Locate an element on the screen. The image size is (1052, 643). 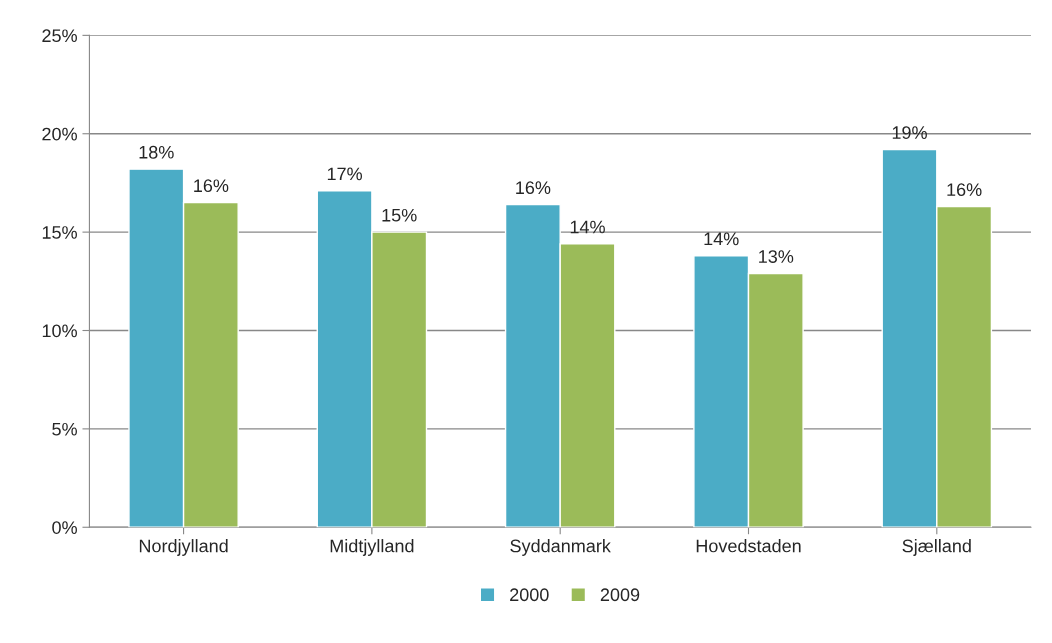
data-label: 18% is located at coordinates (156, 152).